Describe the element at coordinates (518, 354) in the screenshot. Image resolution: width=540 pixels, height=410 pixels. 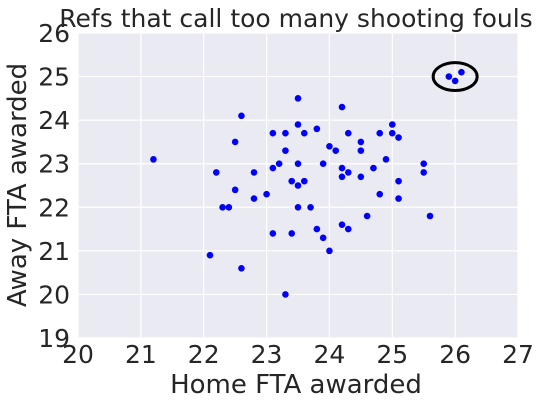
I see `x-tick-label: 27` at that location.